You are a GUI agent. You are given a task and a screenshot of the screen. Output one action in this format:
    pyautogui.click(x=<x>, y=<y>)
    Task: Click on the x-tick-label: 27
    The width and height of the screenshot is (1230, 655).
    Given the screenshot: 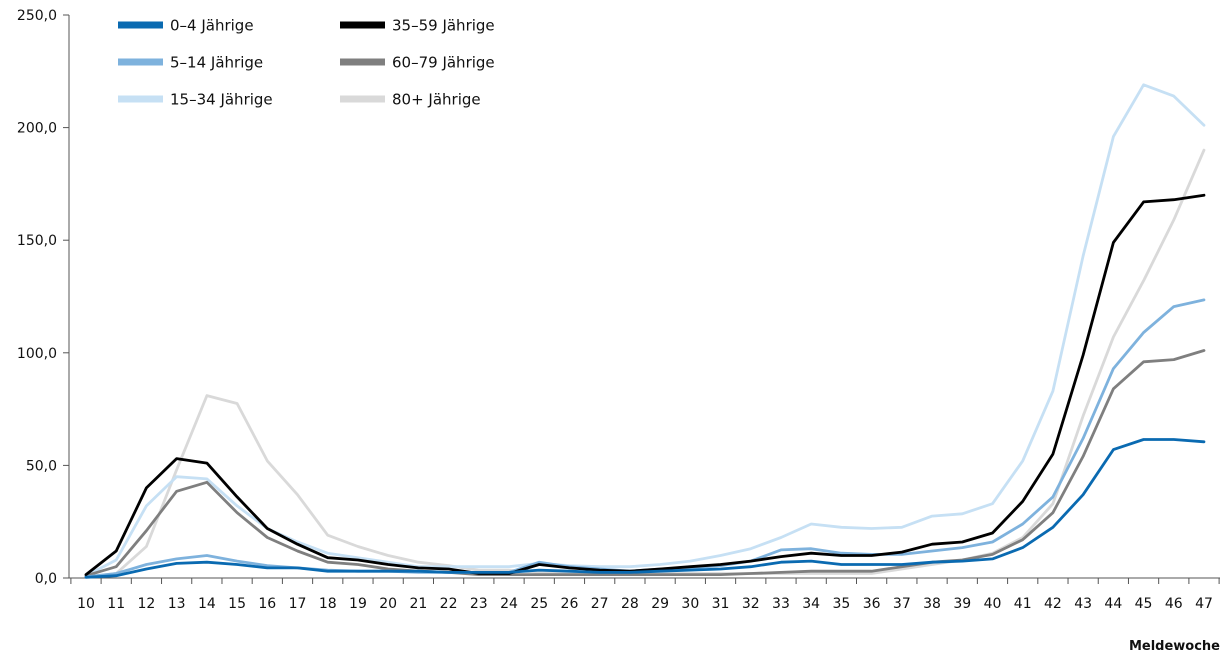 What is the action you would take?
    pyautogui.click(x=600, y=604)
    